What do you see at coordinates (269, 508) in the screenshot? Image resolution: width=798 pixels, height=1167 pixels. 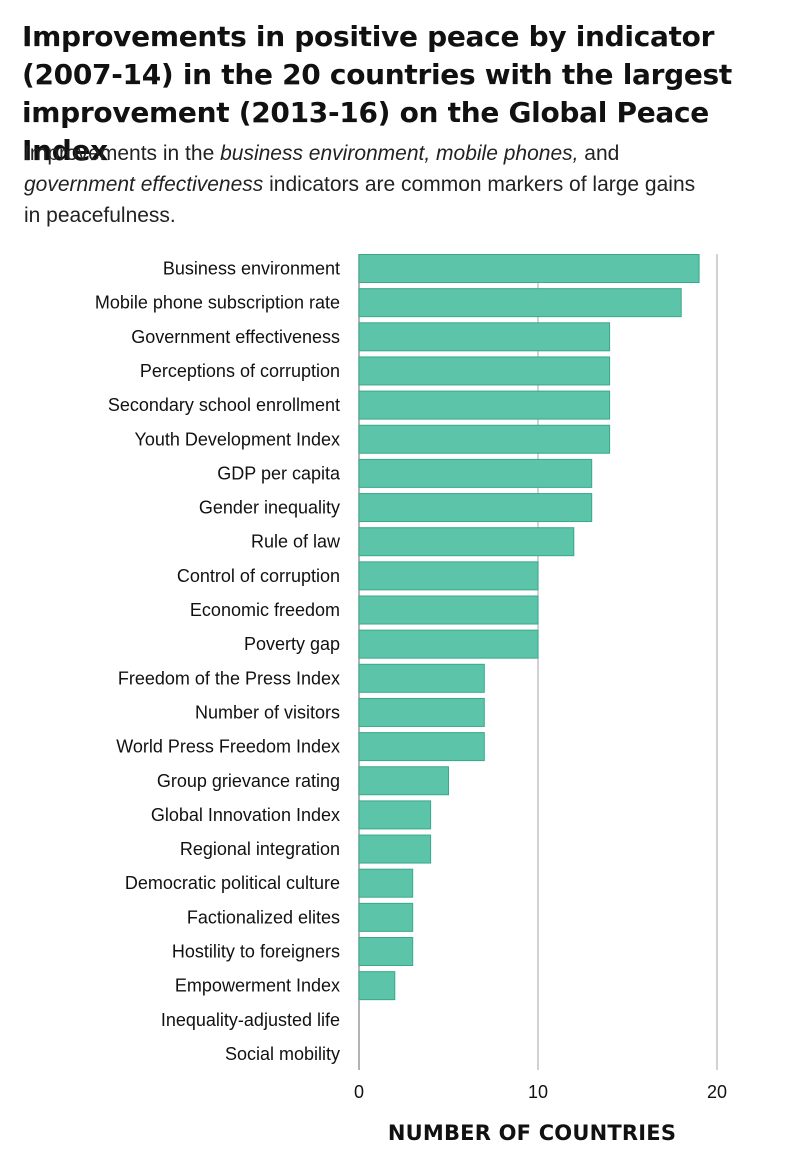 I see `category-label: Gender inequality` at bounding box center [269, 508].